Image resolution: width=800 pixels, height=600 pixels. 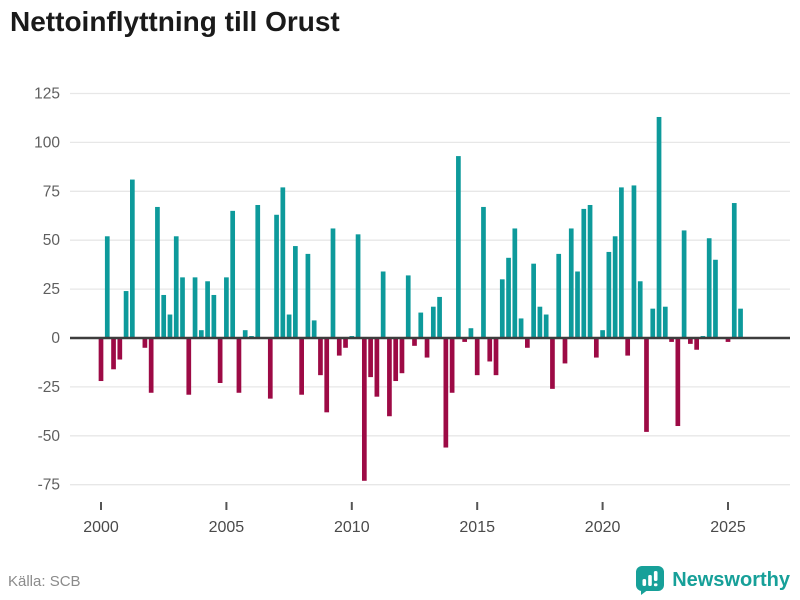 I want to click on bar-2010-Q2, so click(x=358, y=286).